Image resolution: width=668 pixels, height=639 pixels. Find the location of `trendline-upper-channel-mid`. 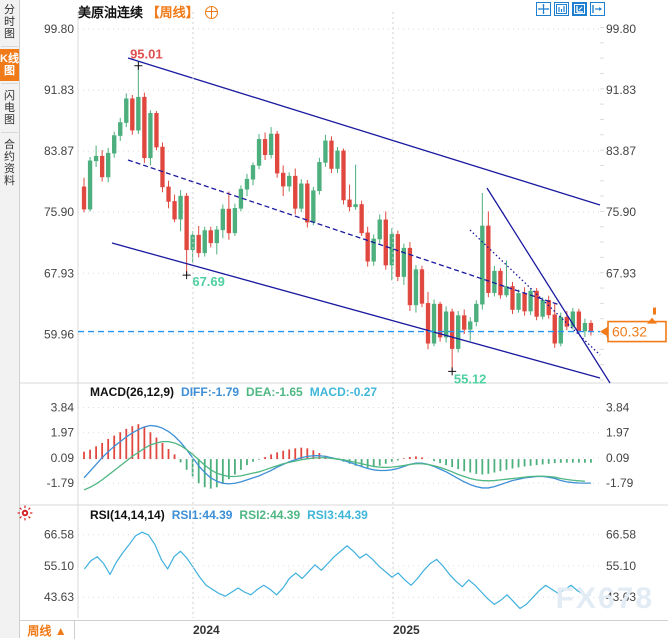

trendline-upper-channel-mid is located at coordinates (344, 232).